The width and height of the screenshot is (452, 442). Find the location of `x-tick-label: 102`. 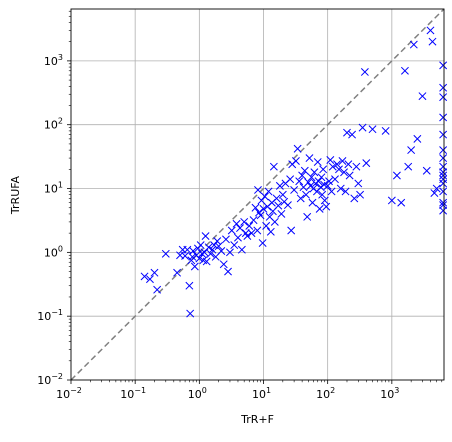

x-tick-label: 102 is located at coordinates (325, 393).